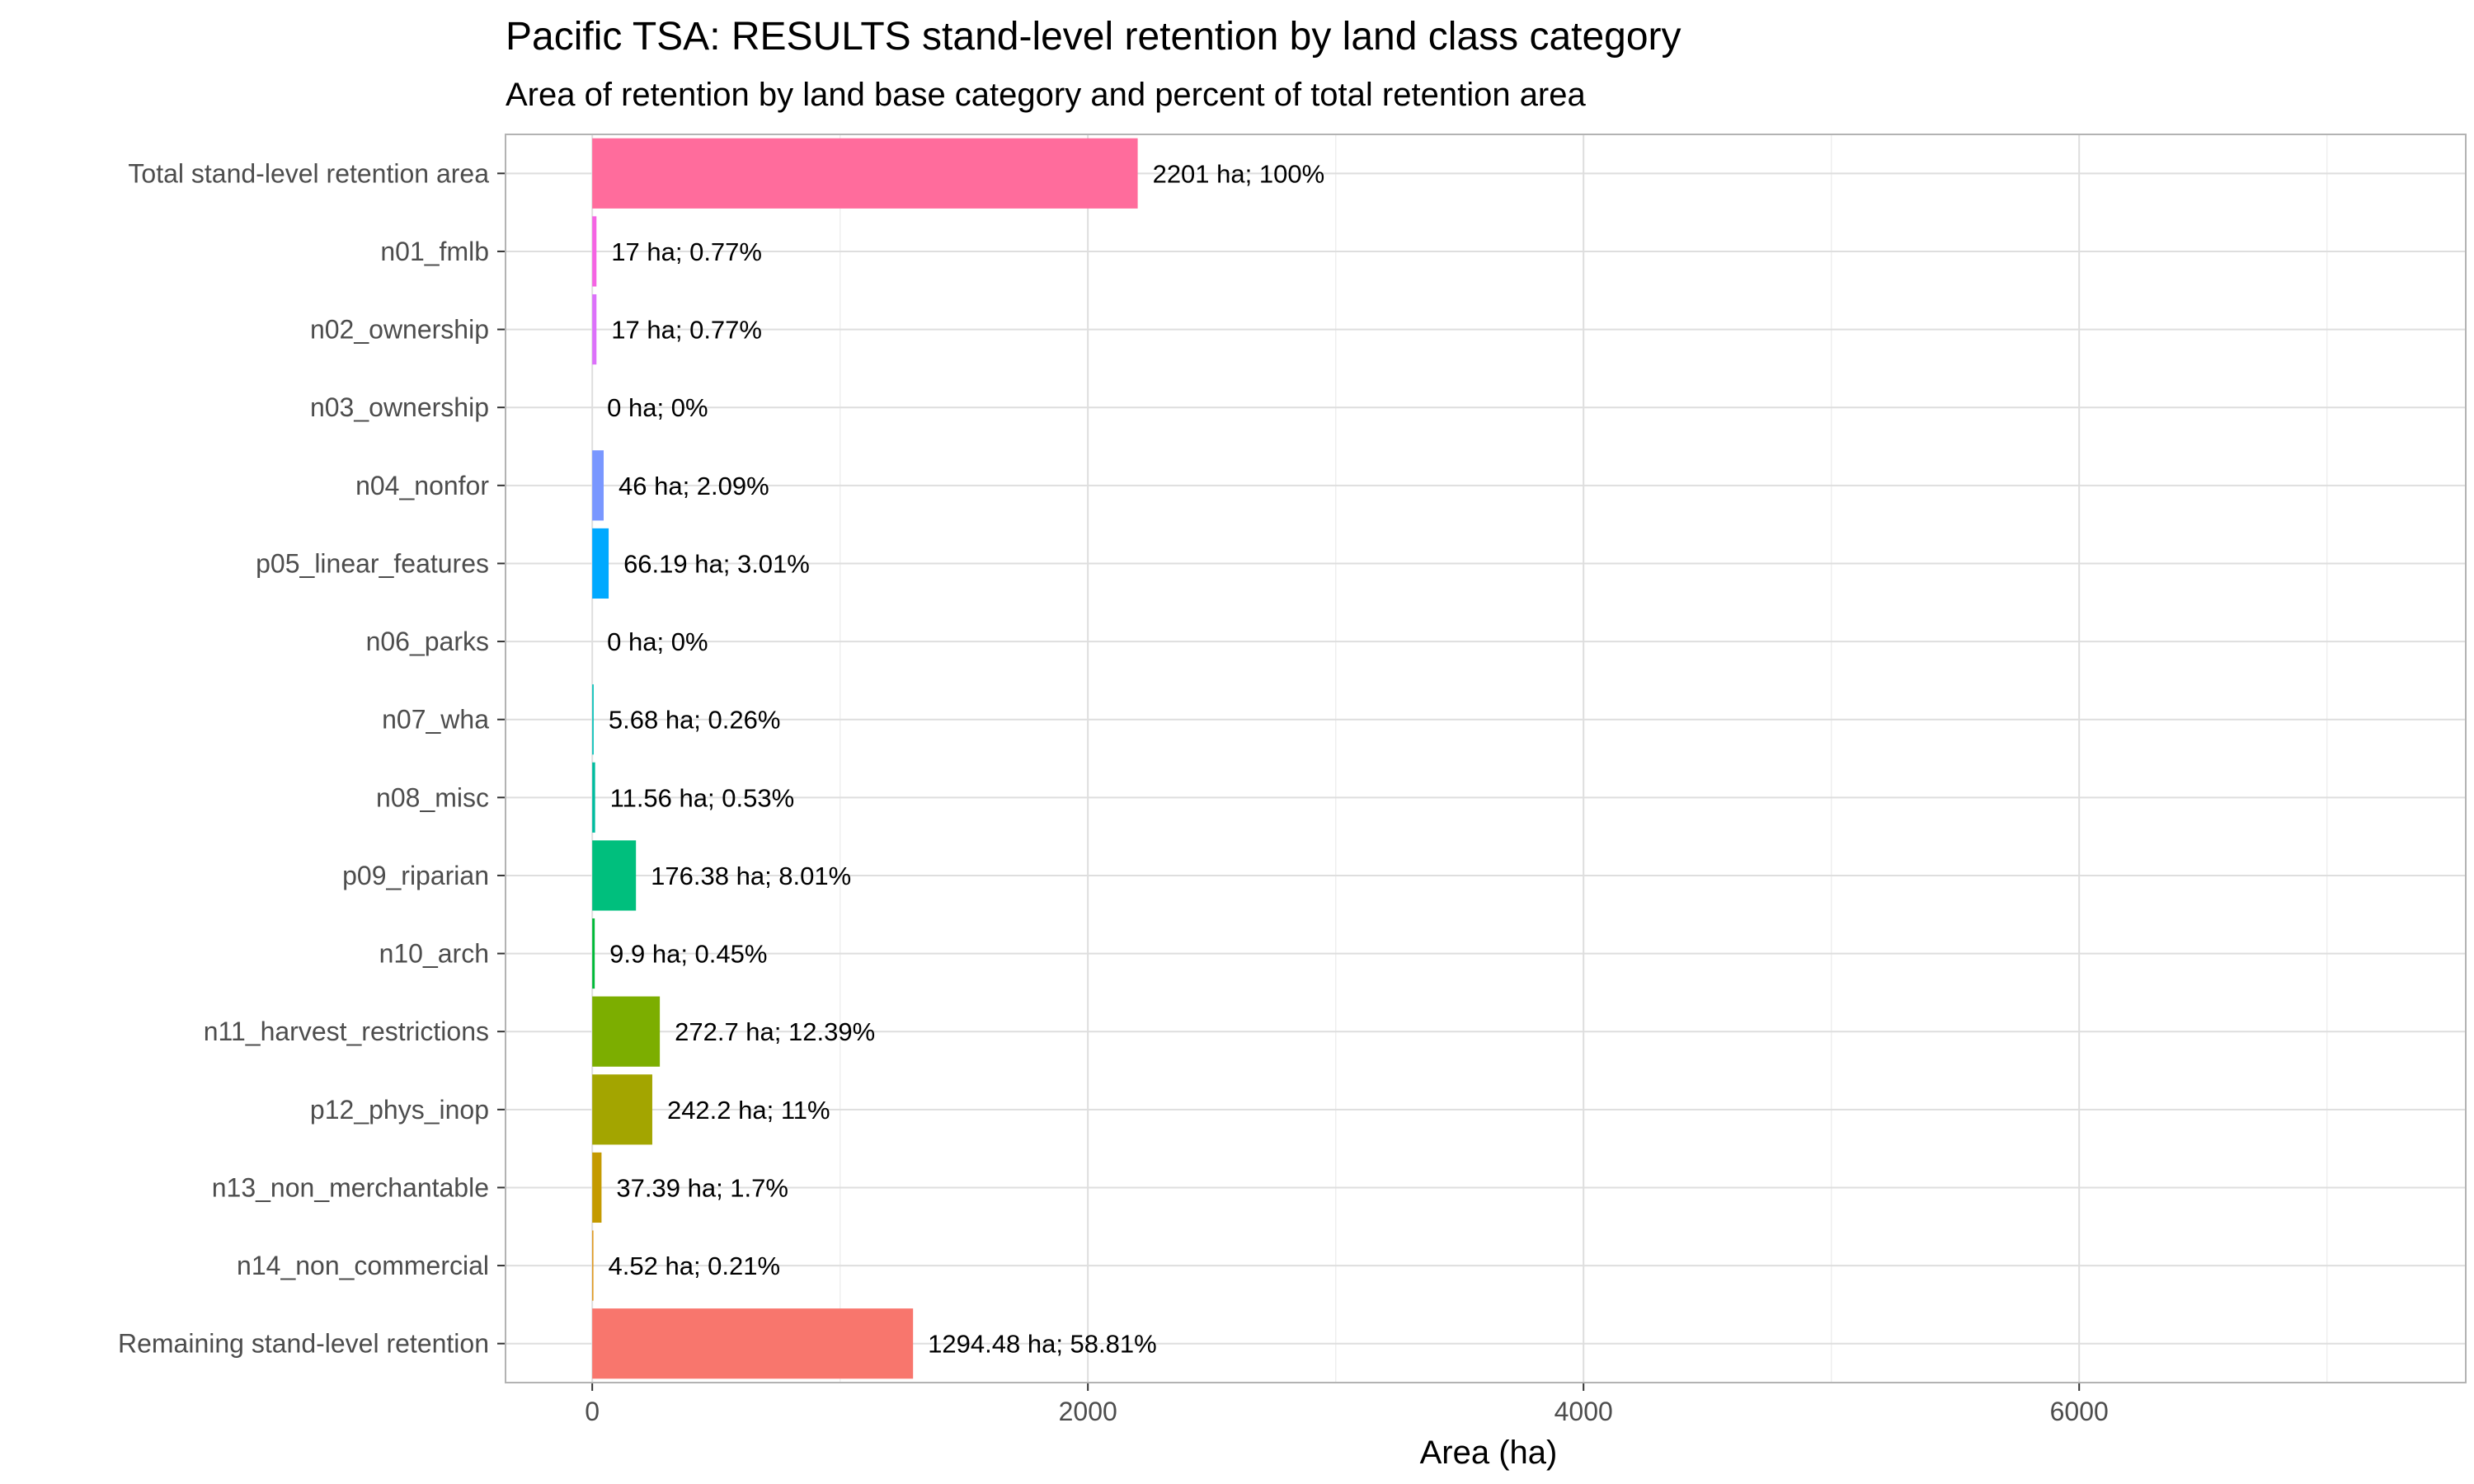 The image size is (2474, 1484). I want to click on y-tick-label: n10_arch, so click(434, 954).